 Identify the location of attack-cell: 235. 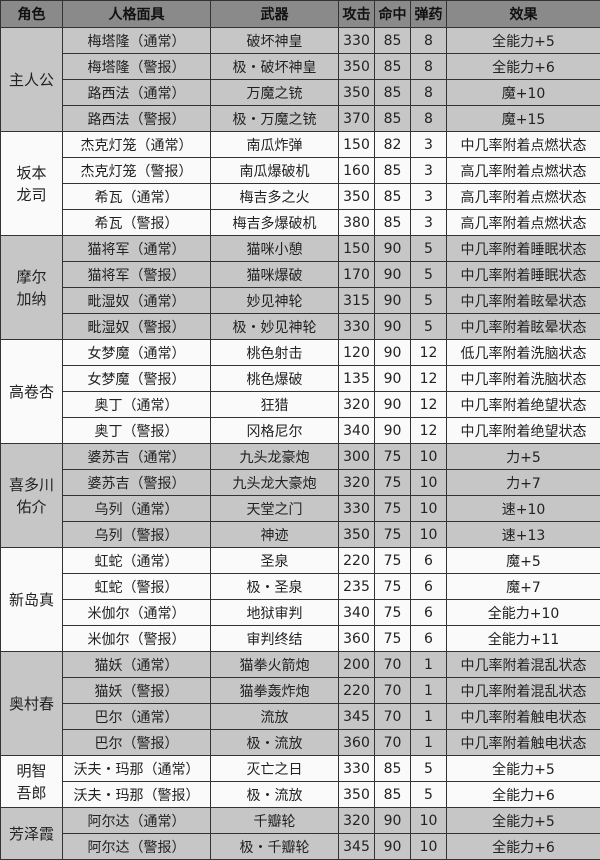
(357, 587).